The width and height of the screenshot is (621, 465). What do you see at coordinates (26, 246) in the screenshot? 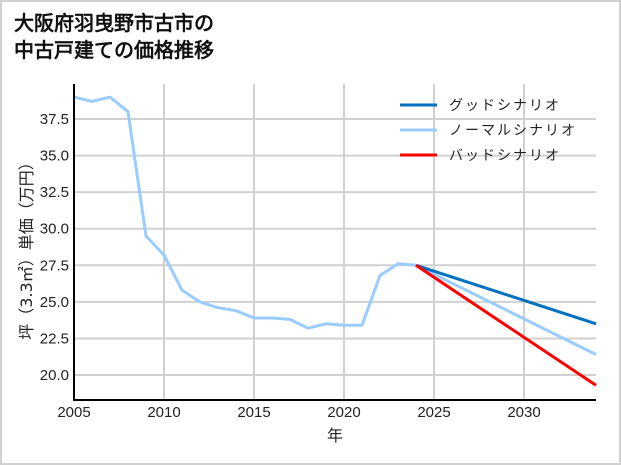
I see `y-axis-label: 坪（3.3㎡）単価（万円）` at bounding box center [26, 246].